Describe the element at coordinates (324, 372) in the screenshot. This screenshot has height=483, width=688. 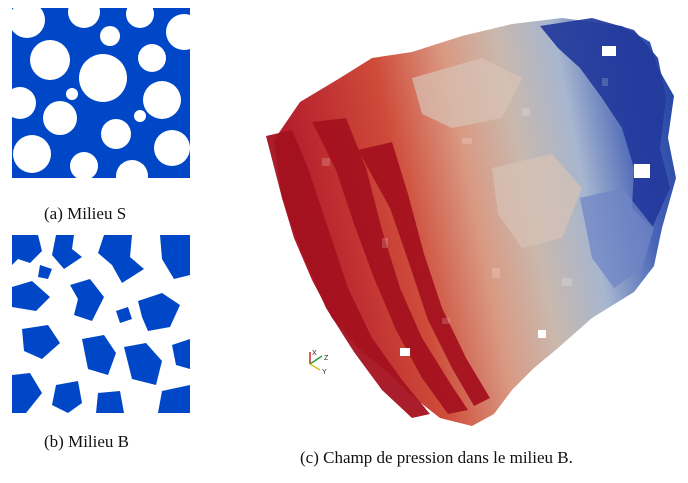
I see `axis-y-label: Y` at that location.